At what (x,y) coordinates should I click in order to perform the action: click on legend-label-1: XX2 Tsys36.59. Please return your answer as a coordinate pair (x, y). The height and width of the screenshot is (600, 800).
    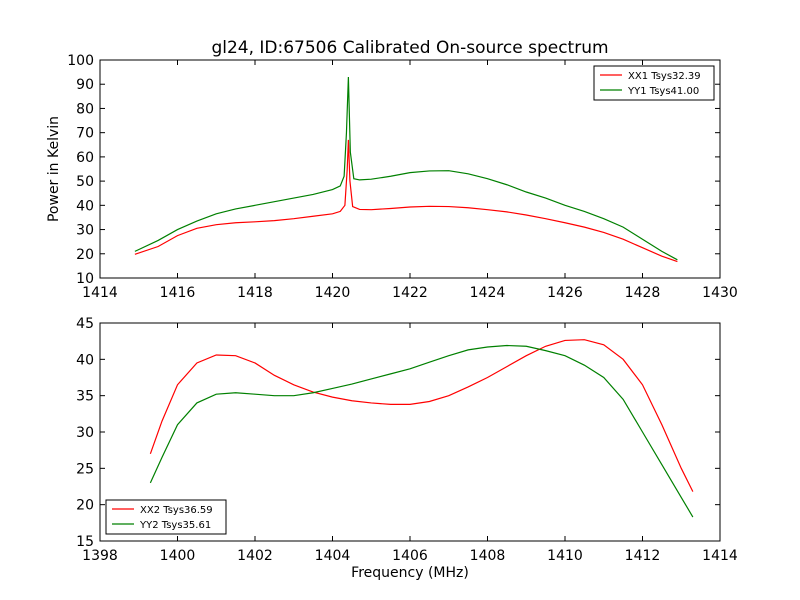
    Looking at the image, I should click on (176, 510).